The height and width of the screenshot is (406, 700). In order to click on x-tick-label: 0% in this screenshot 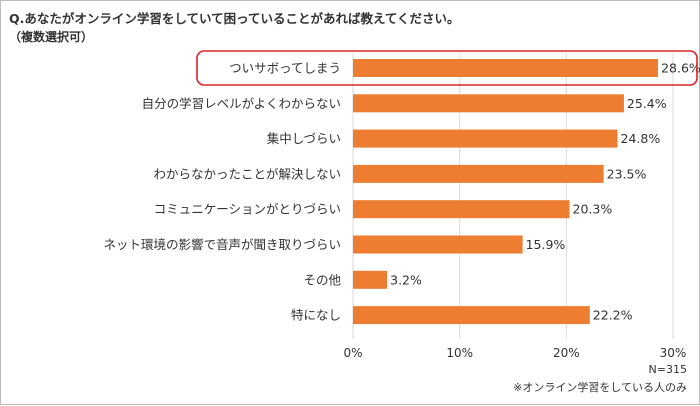, I will do `click(352, 353)`.